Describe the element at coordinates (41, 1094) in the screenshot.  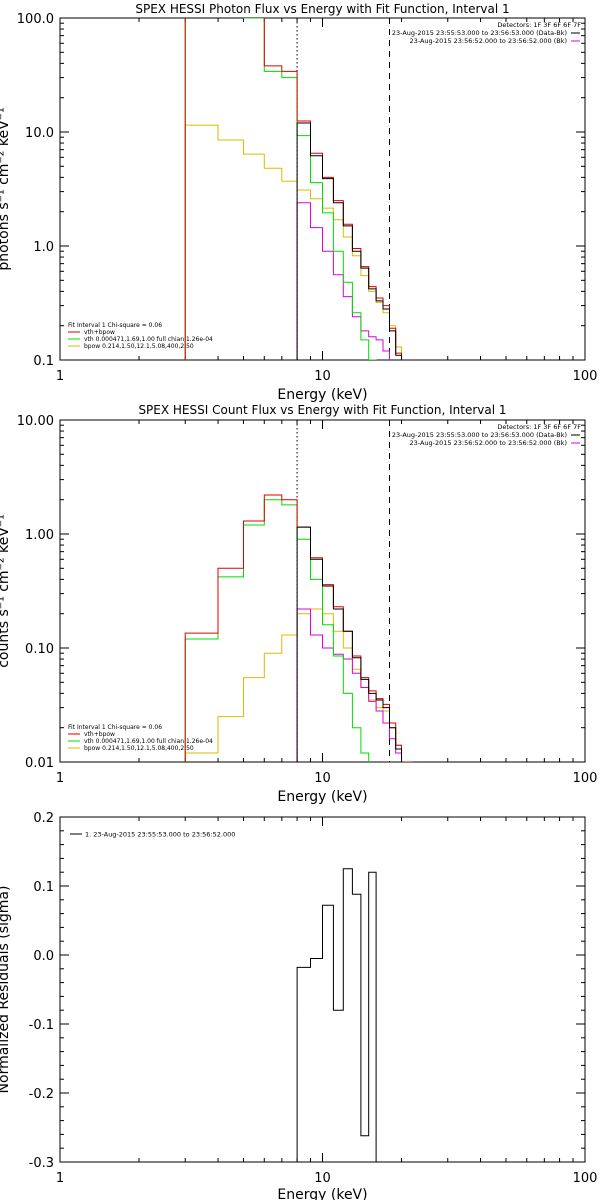
I see `y-tick-label: -0.2` at that location.